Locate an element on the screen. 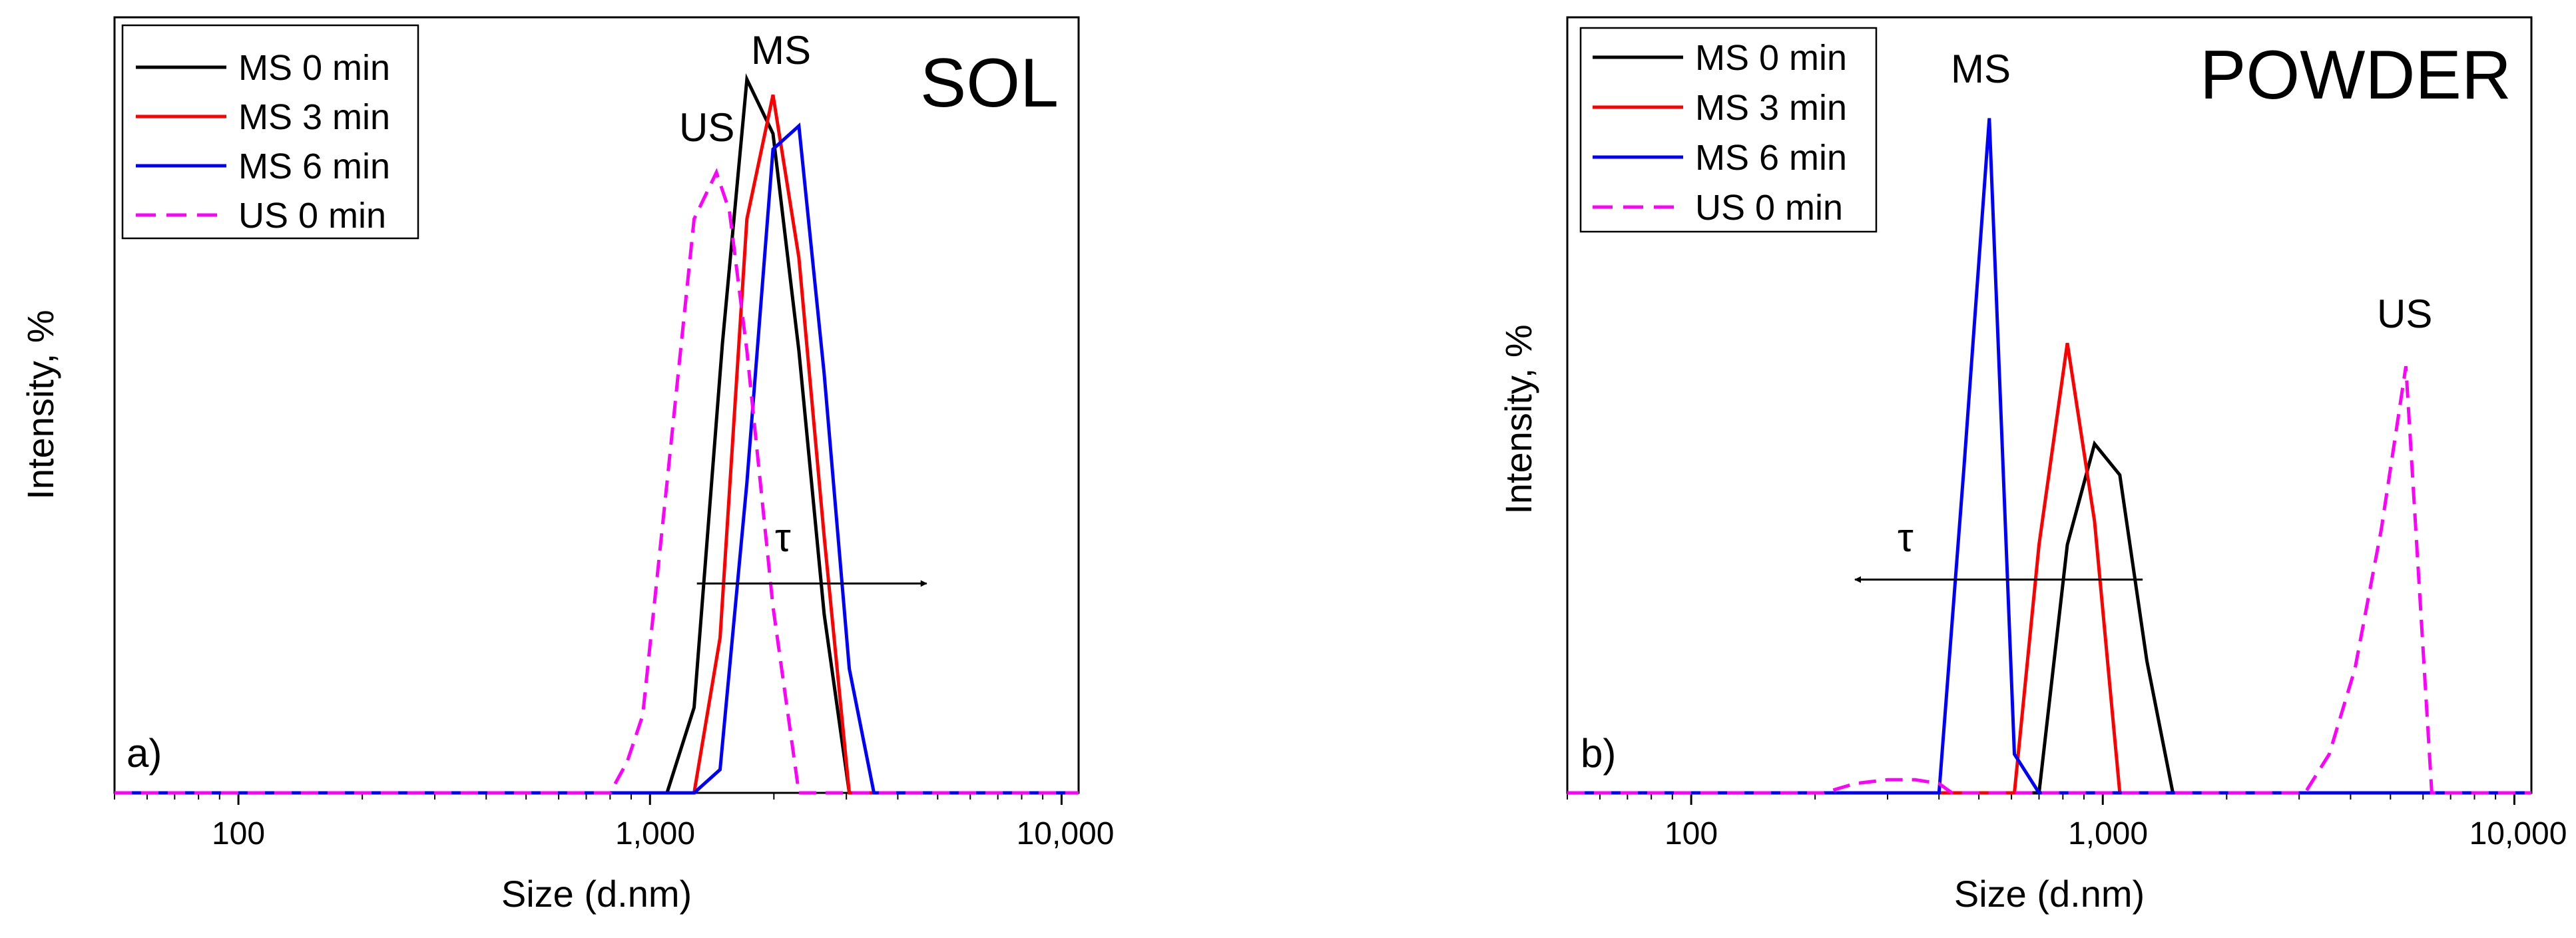 This screenshot has height=938, width=2576. series-line-ms-0-min is located at coordinates (2049, 617).